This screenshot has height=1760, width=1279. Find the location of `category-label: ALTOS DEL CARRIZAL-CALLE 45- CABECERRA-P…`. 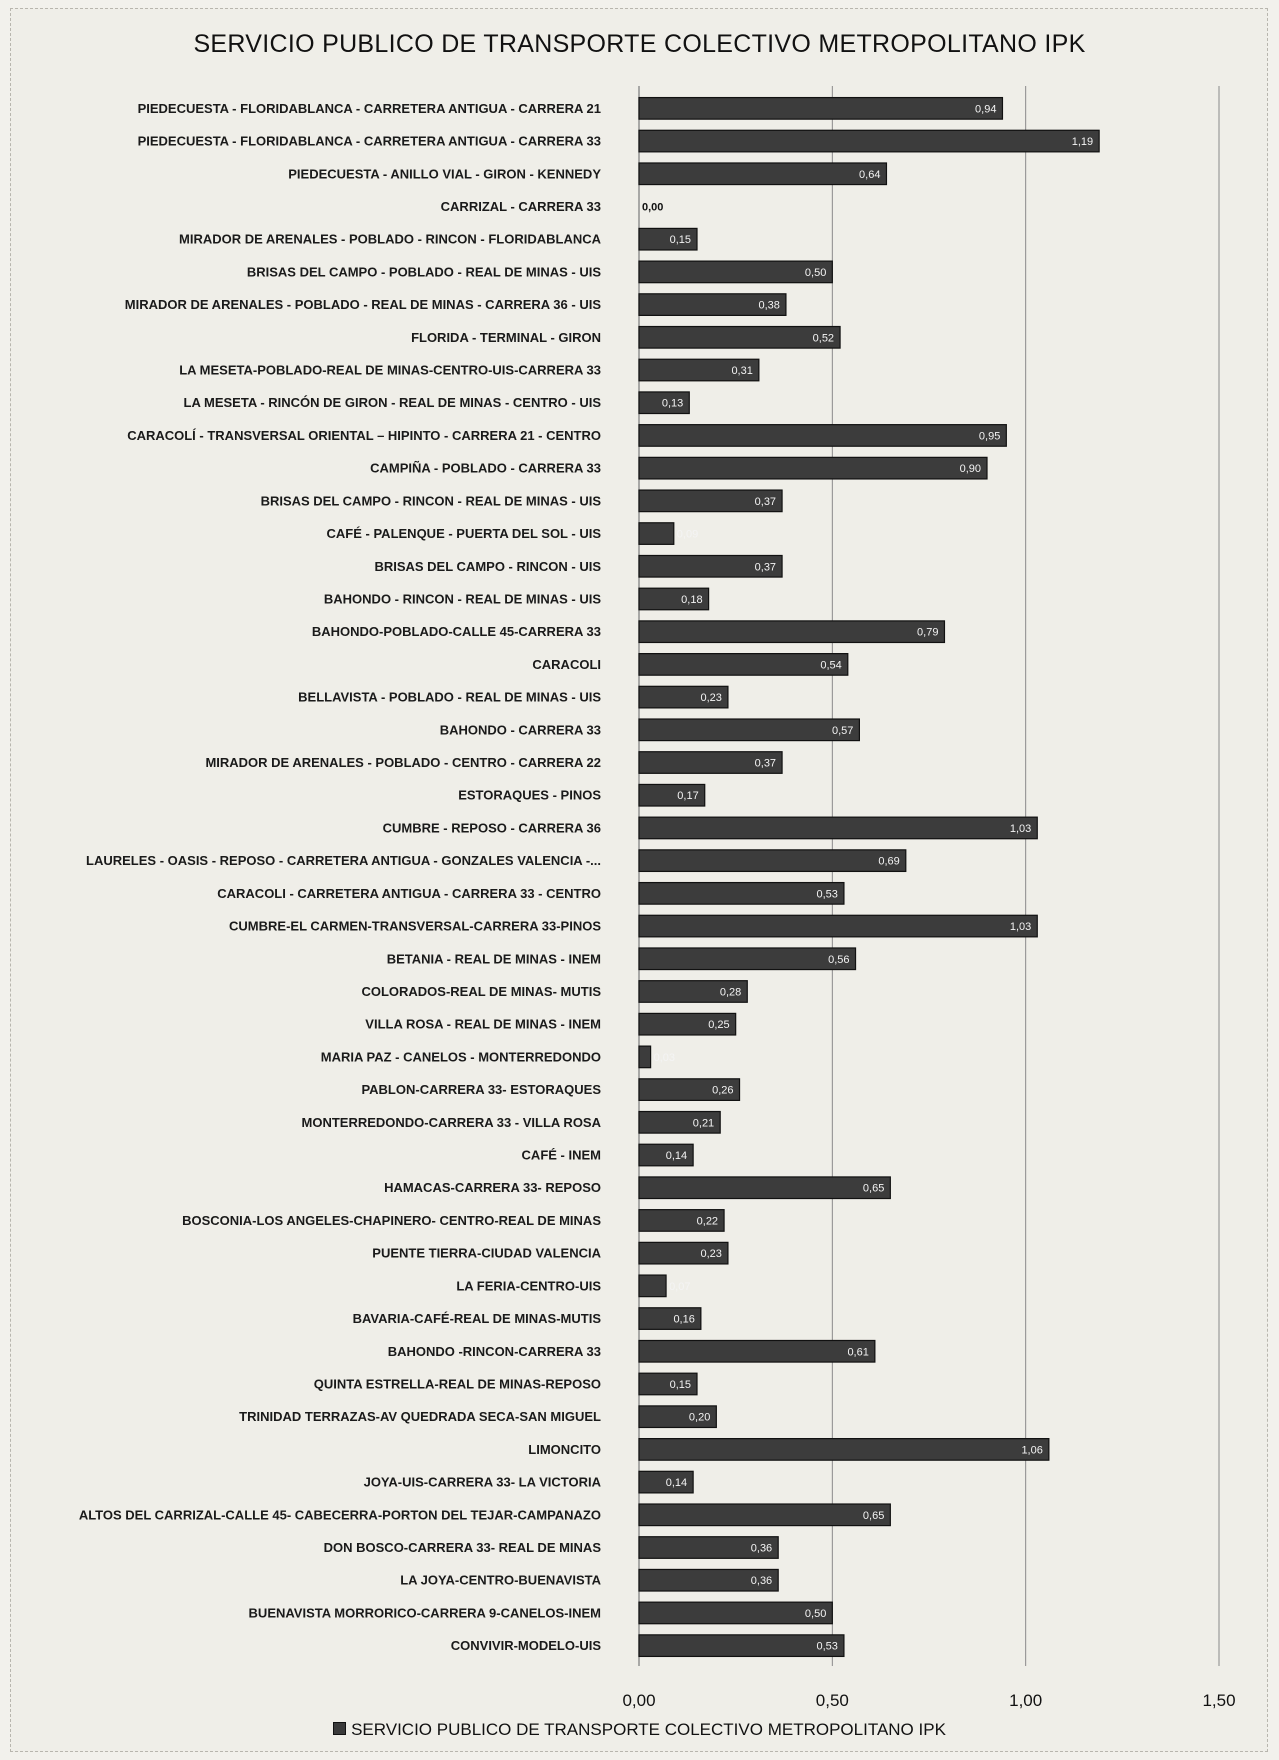

category-label: ALTOS DEL CARRIZAL-CALLE 45- CABECERRA-P… is located at coordinates (340, 1514).